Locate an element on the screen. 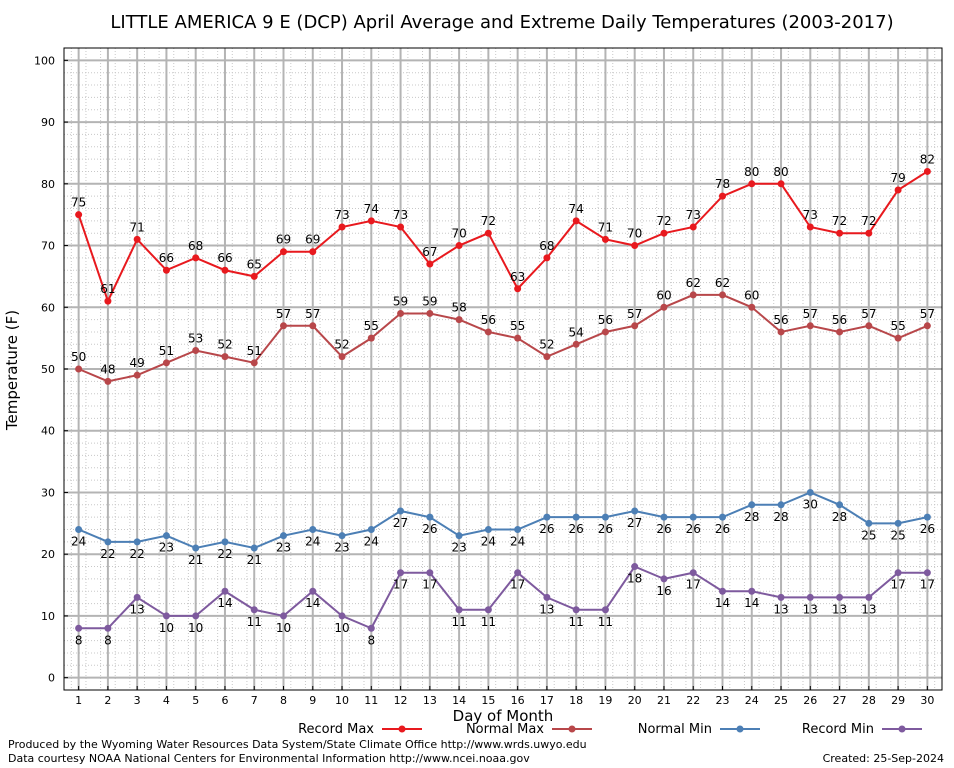  x-tick-label: 4 is located at coordinates (166, 700).